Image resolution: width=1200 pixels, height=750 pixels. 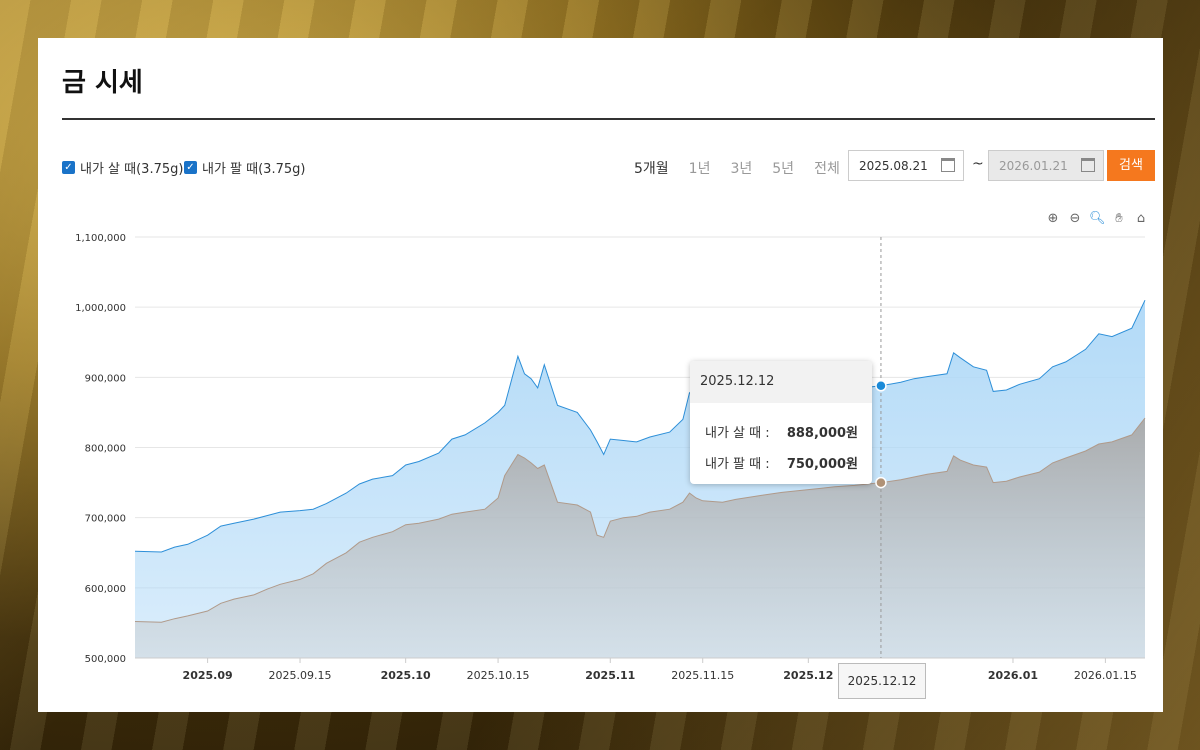 I want to click on y-tick-label: 900,000, so click(x=105, y=378).